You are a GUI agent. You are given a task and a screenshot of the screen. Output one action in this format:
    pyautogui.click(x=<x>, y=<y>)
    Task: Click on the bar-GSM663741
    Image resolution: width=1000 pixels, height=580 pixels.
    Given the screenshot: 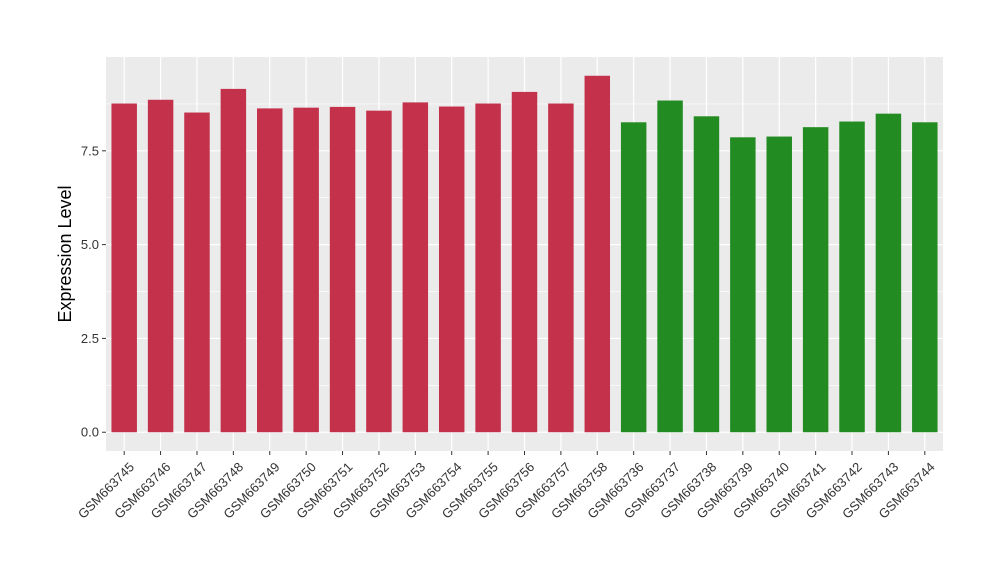 What is the action you would take?
    pyautogui.click(x=815, y=280)
    